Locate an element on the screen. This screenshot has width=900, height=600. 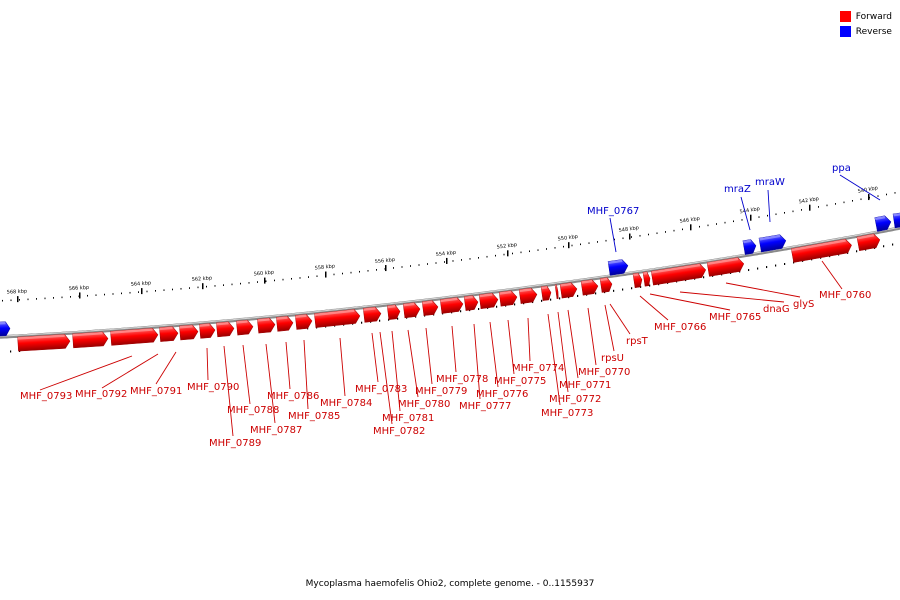
ruler-label: 542 kbp is located at coordinates (808, 200).